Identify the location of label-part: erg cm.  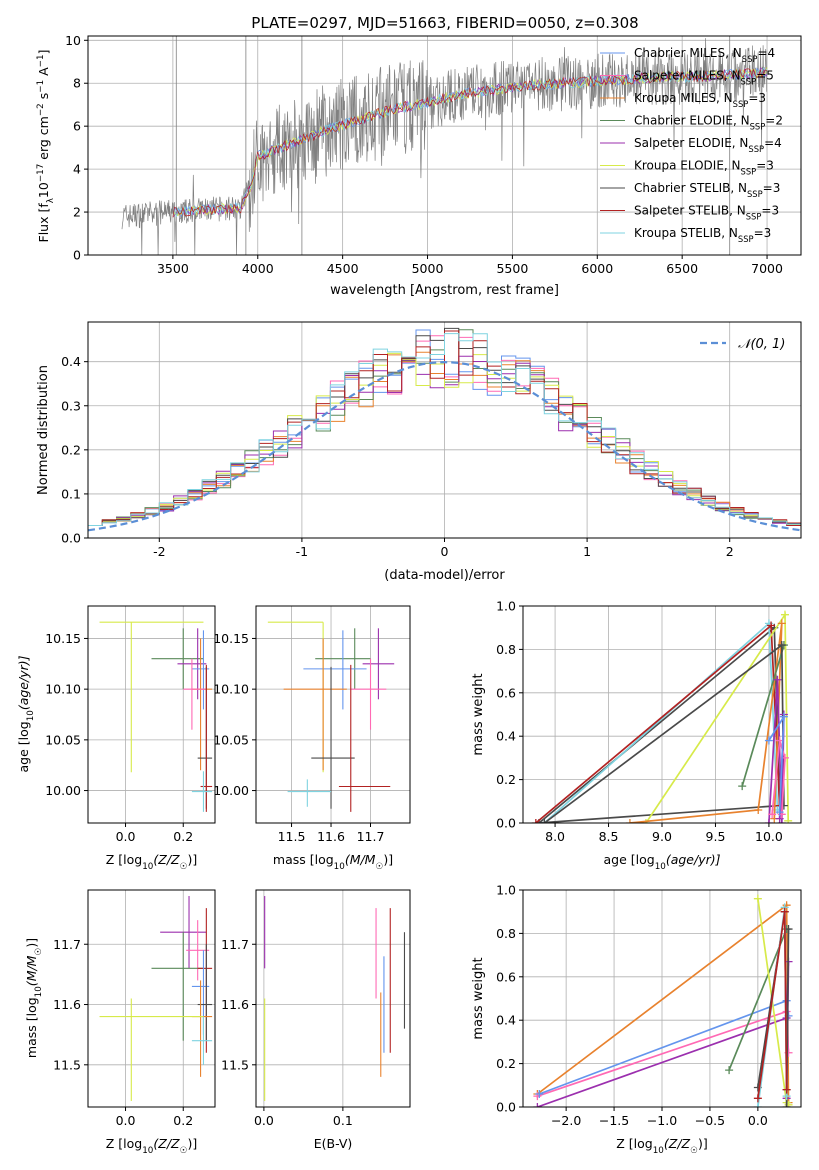
(43, 140).